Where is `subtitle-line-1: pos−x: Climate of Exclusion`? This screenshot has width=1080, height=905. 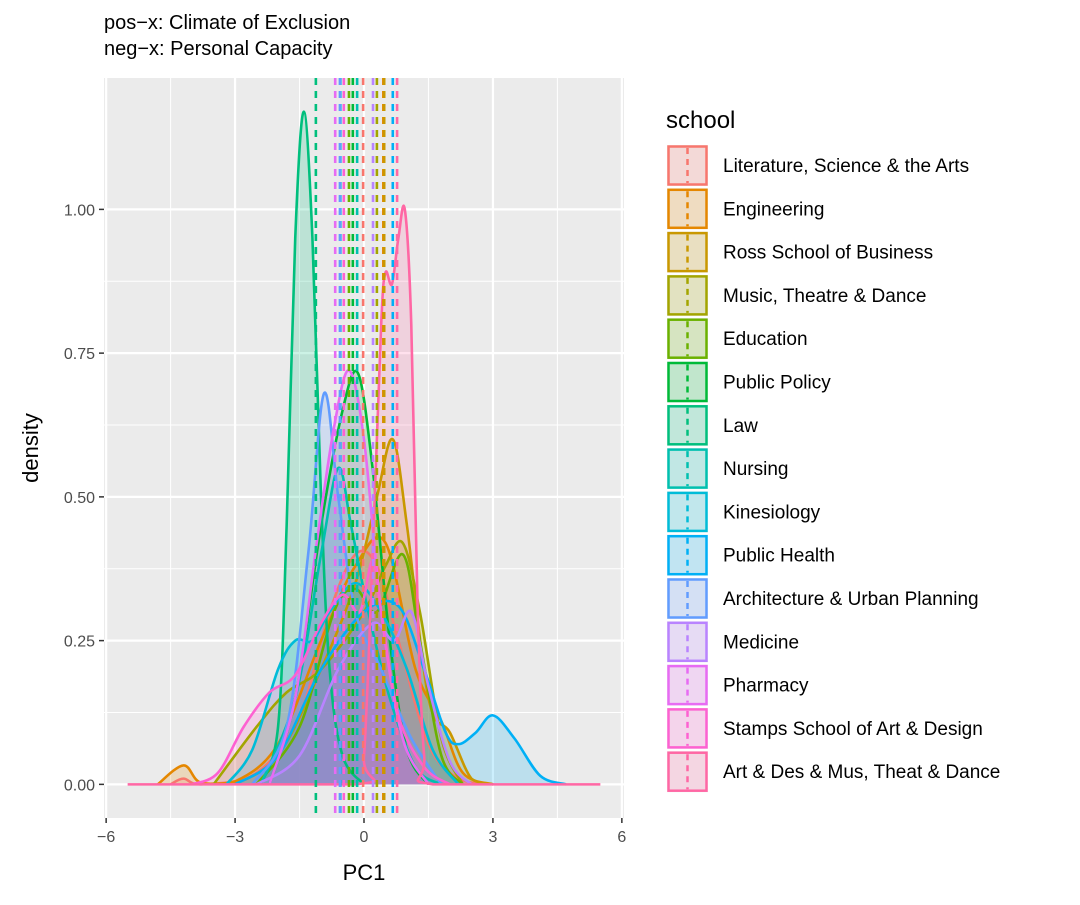
subtitle-line-1: pos−x: Climate of Exclusion is located at coordinates (227, 23).